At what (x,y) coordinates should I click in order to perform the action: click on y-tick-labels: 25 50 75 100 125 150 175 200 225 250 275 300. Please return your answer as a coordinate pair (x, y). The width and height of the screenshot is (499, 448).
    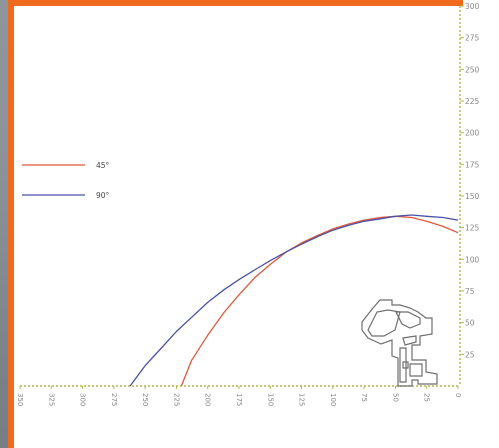
    Looking at the image, I should click on (470, 180).